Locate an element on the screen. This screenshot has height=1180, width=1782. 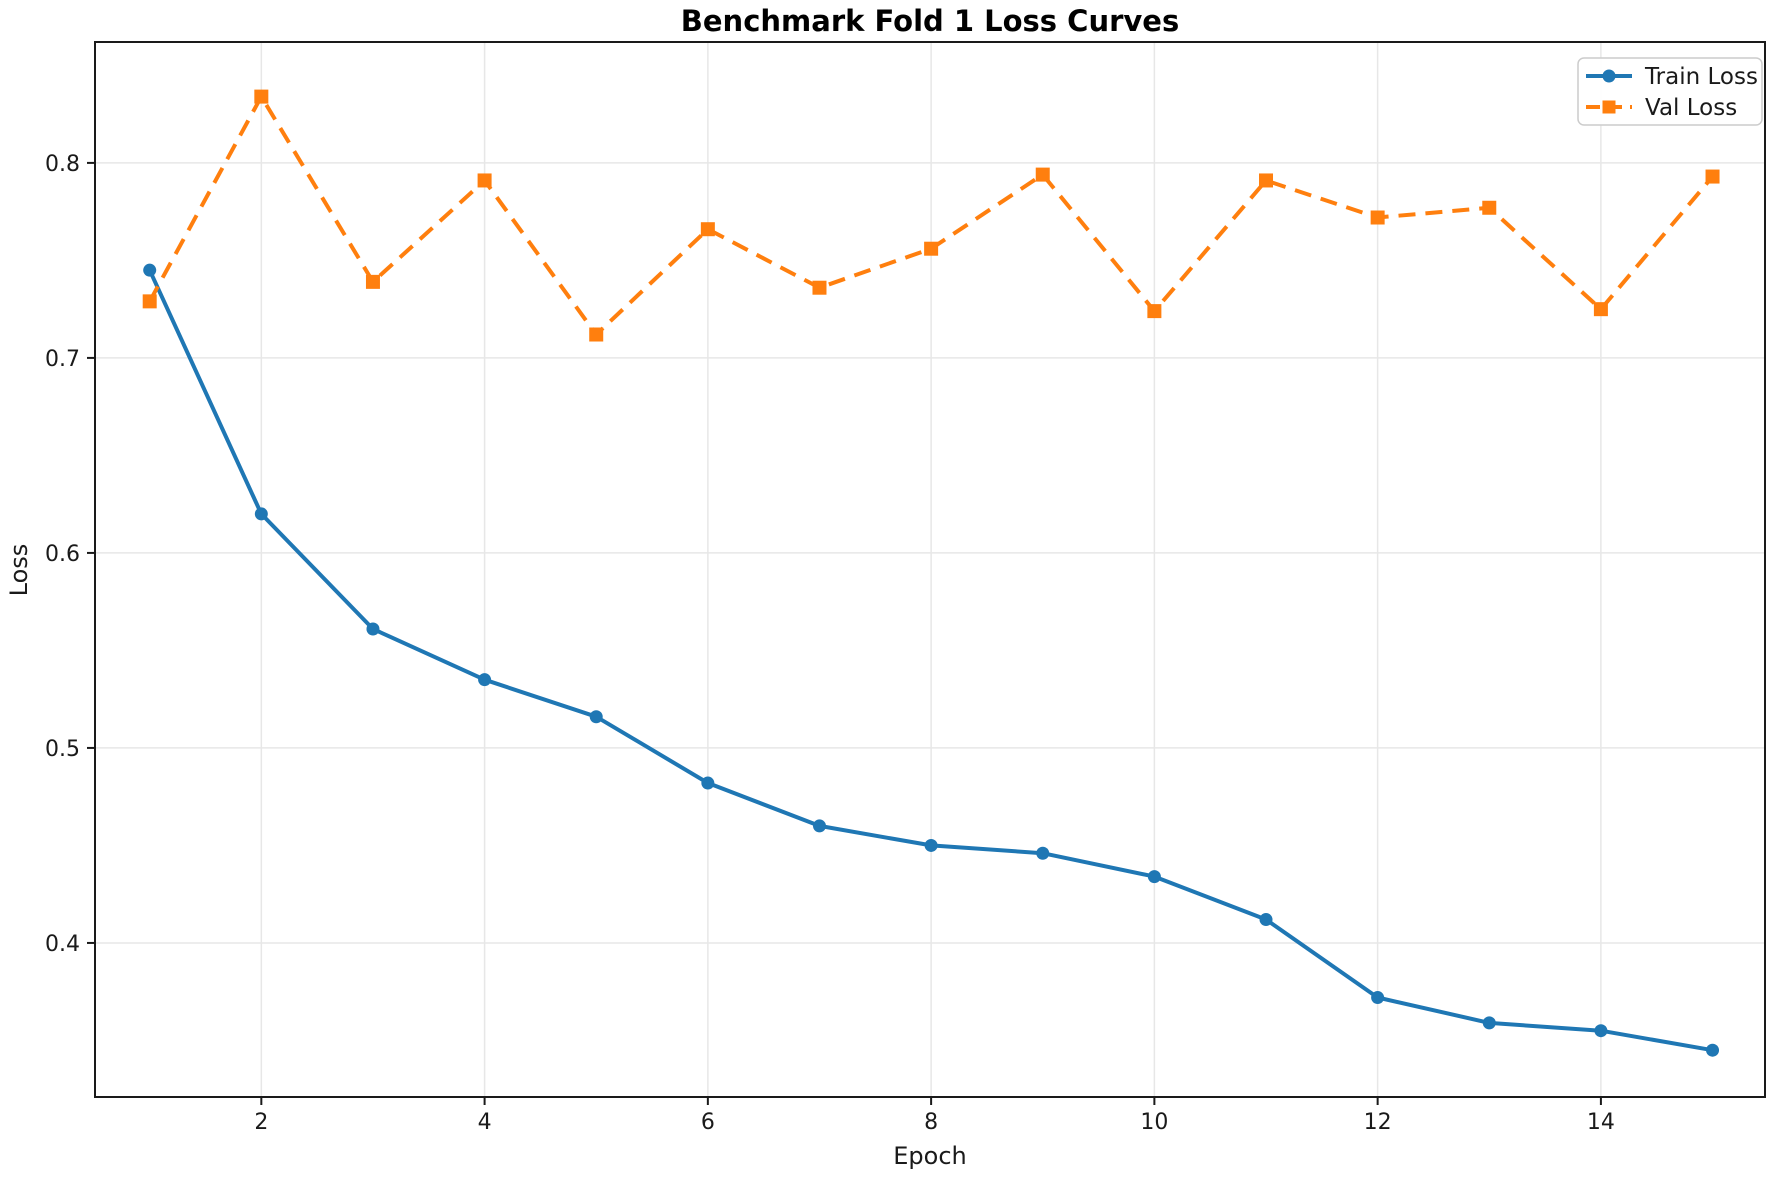
x-tick-label: 4 is located at coordinates (485, 1122).